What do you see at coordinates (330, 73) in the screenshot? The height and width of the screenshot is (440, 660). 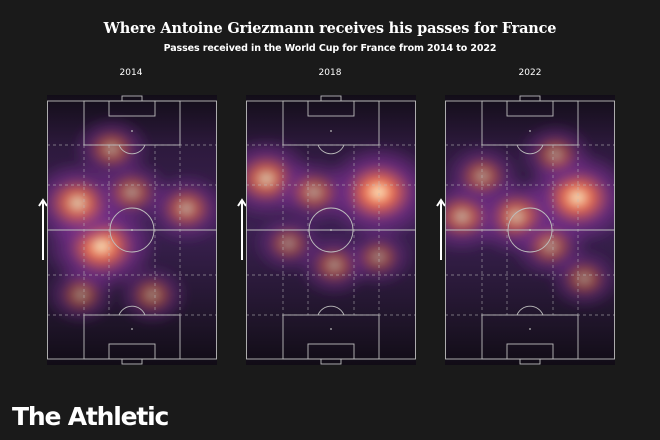 I see `year-label-2018: 2018` at bounding box center [330, 73].